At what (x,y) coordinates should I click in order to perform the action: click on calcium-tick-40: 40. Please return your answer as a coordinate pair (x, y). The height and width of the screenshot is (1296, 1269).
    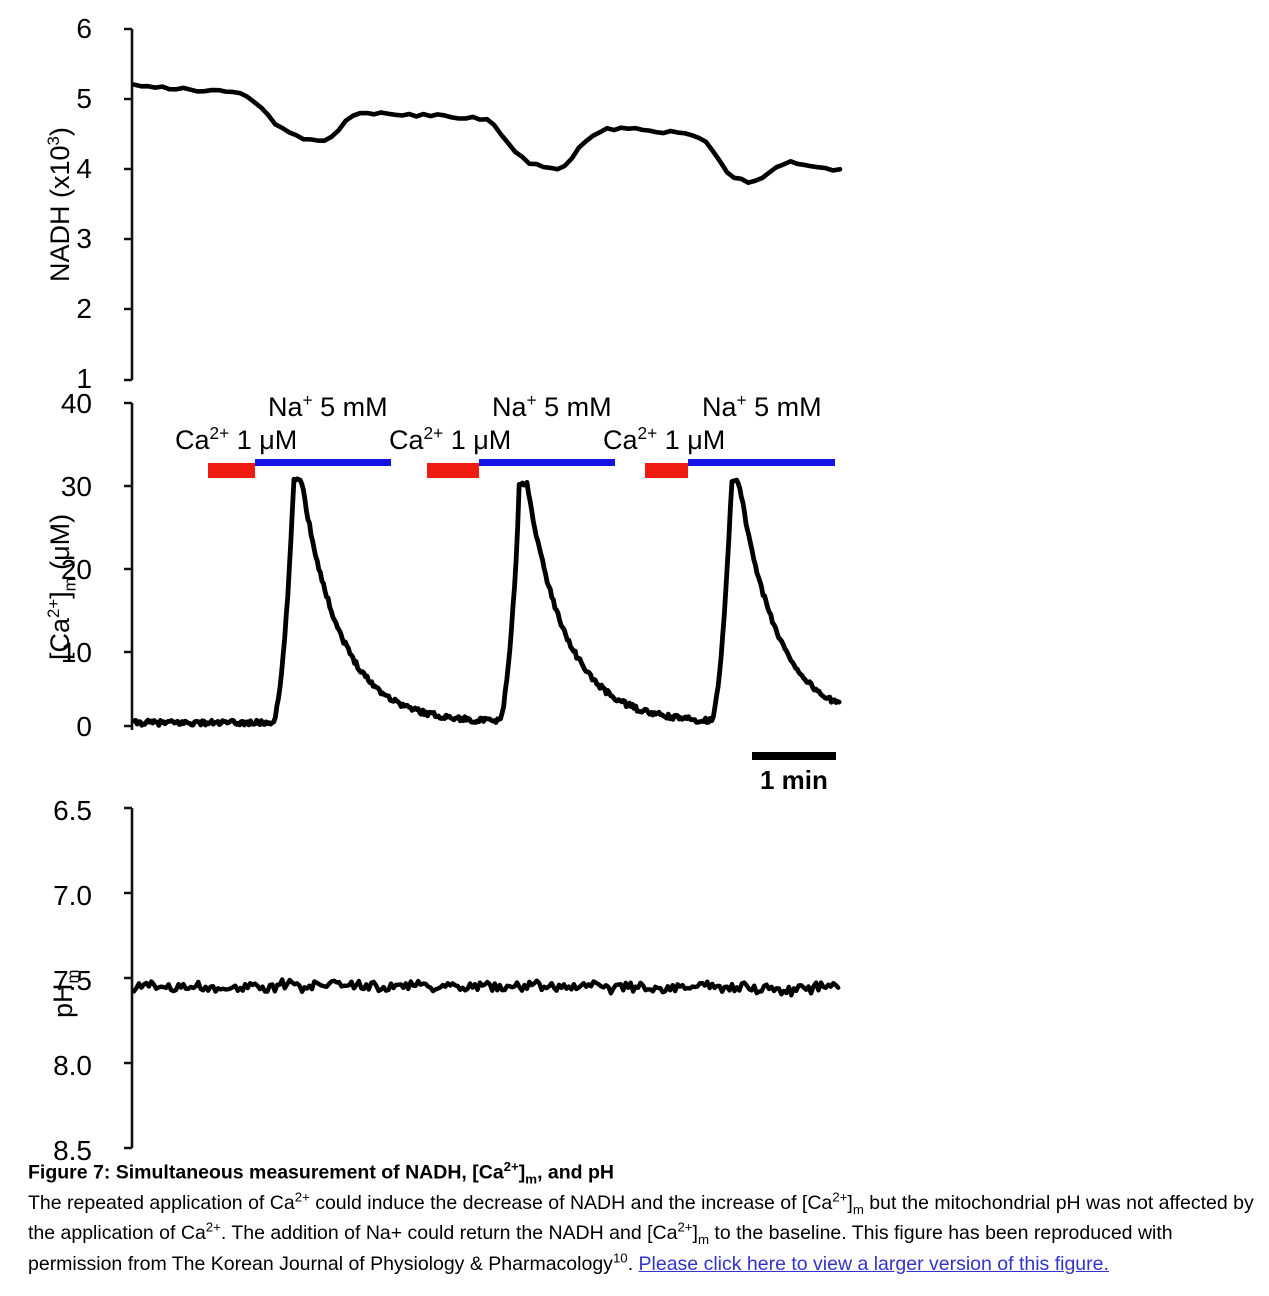
    Looking at the image, I should click on (76, 403).